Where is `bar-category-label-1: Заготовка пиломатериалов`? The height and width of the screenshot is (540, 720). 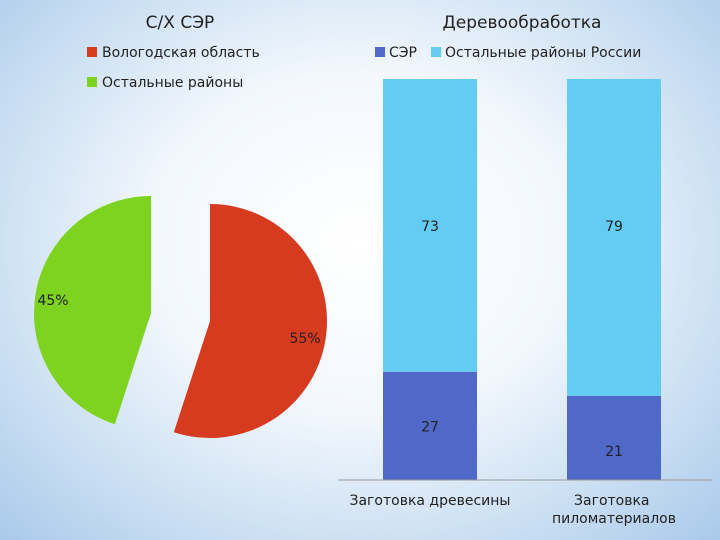
bar-category-label-1: Заготовка пиломатериалов is located at coordinates (614, 510).